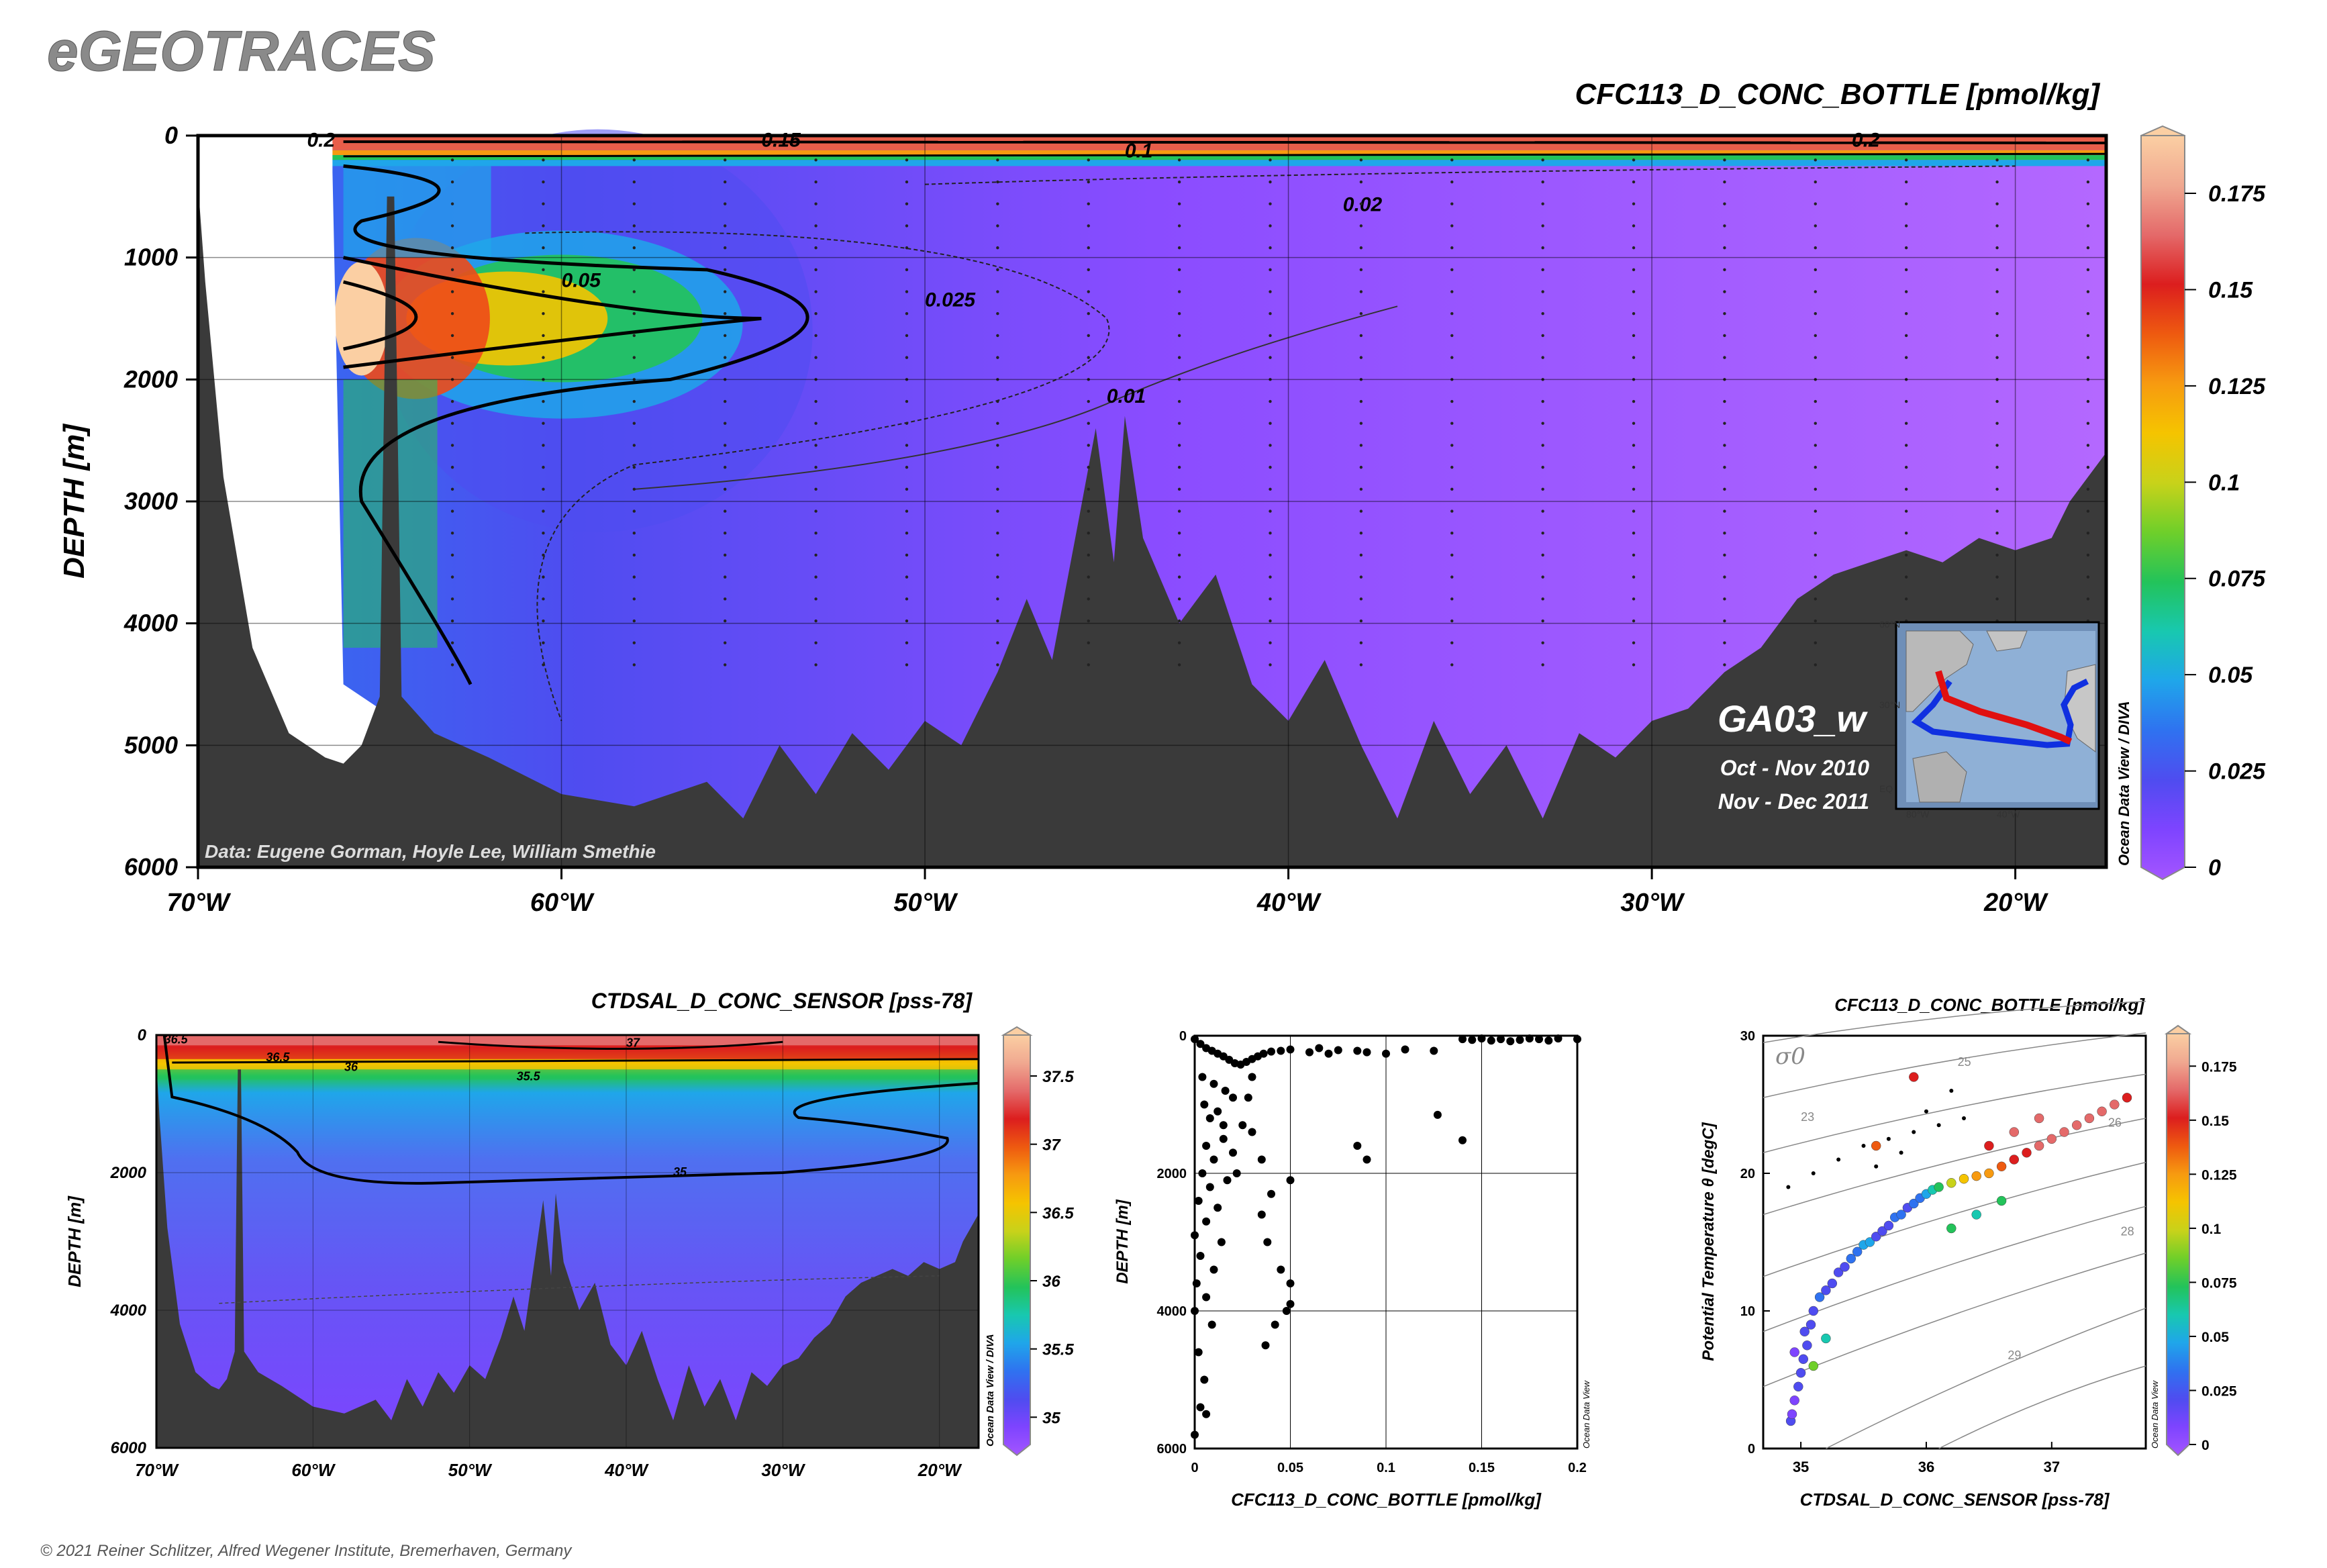  What do you see at coordinates (1926, 1459) in the screenshot?
I see `ts-xticks: 35 36 37` at bounding box center [1926, 1459].